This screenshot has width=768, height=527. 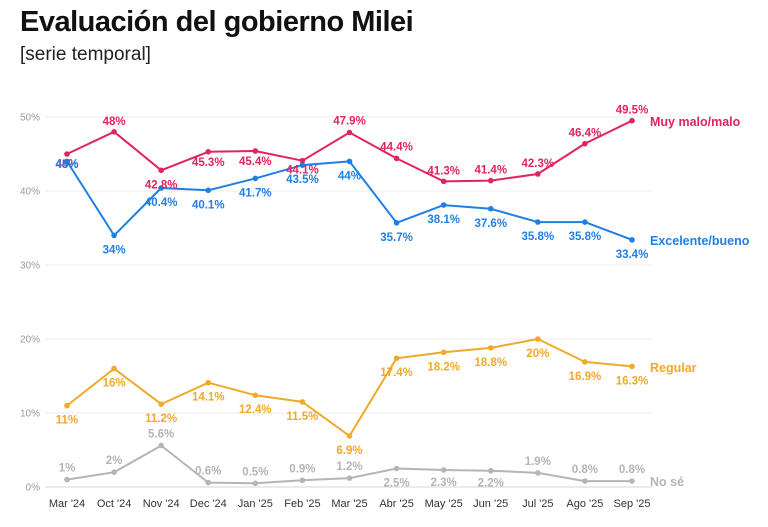 What do you see at coordinates (667, 482) in the screenshot?
I see `series-label: No sé` at bounding box center [667, 482].